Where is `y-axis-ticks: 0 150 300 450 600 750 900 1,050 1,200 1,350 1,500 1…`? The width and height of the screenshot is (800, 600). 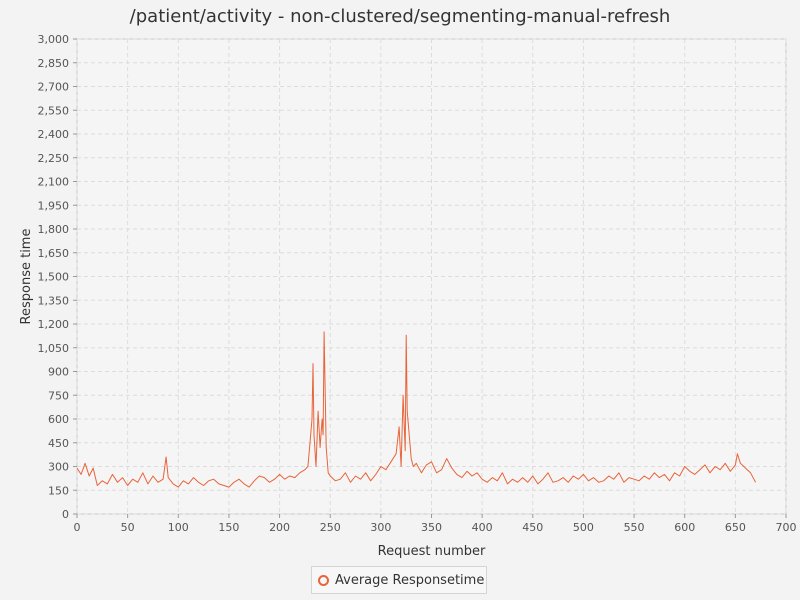 y-axis-ticks: 0 150 300 450 600 750 900 1,050 1,200 1,350 1,500 1… is located at coordinates (57, 277).